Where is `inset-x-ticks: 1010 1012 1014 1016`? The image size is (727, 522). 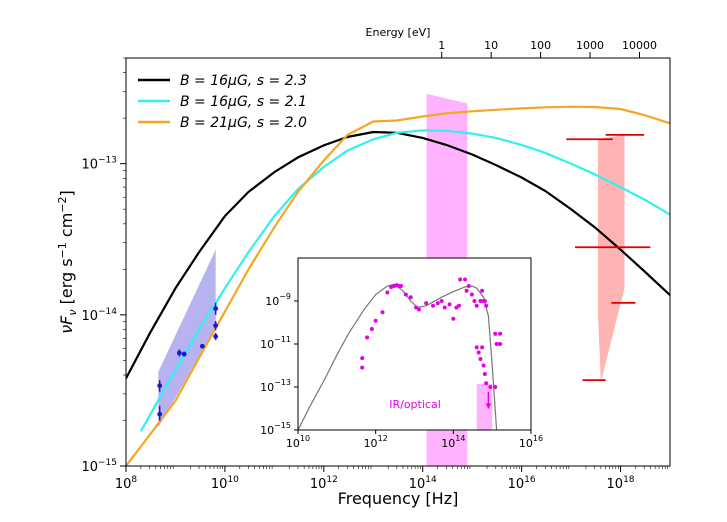 inset-x-ticks: 1010 1012 1014 1016 is located at coordinates (414, 440).